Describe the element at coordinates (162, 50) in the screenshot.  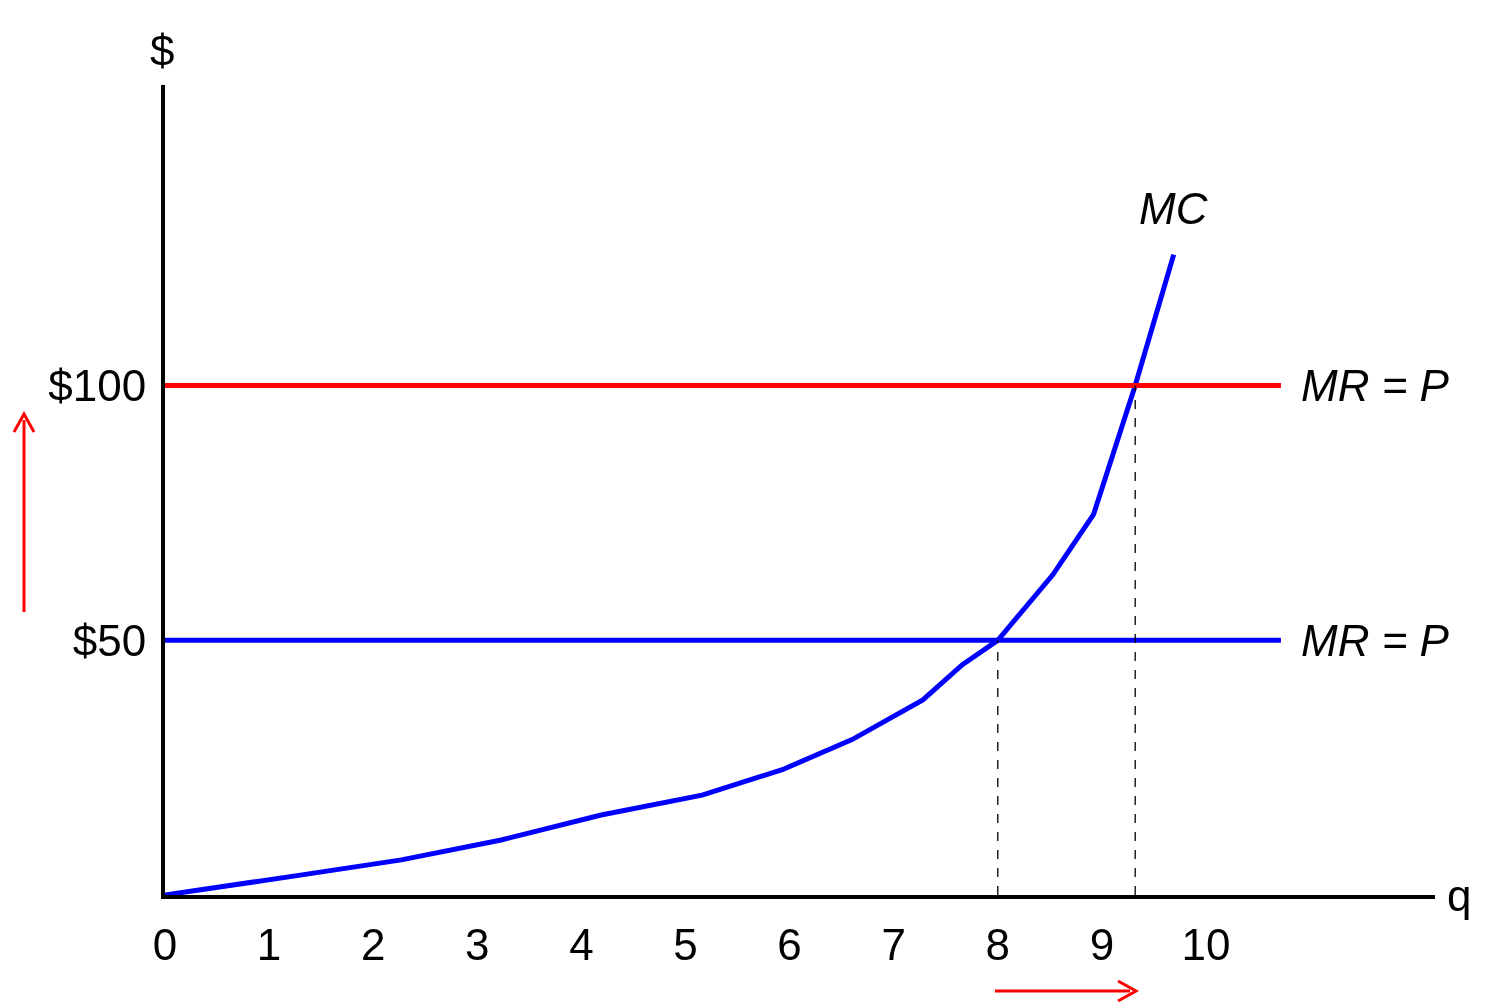
I see `y-axis-title: $` at that location.